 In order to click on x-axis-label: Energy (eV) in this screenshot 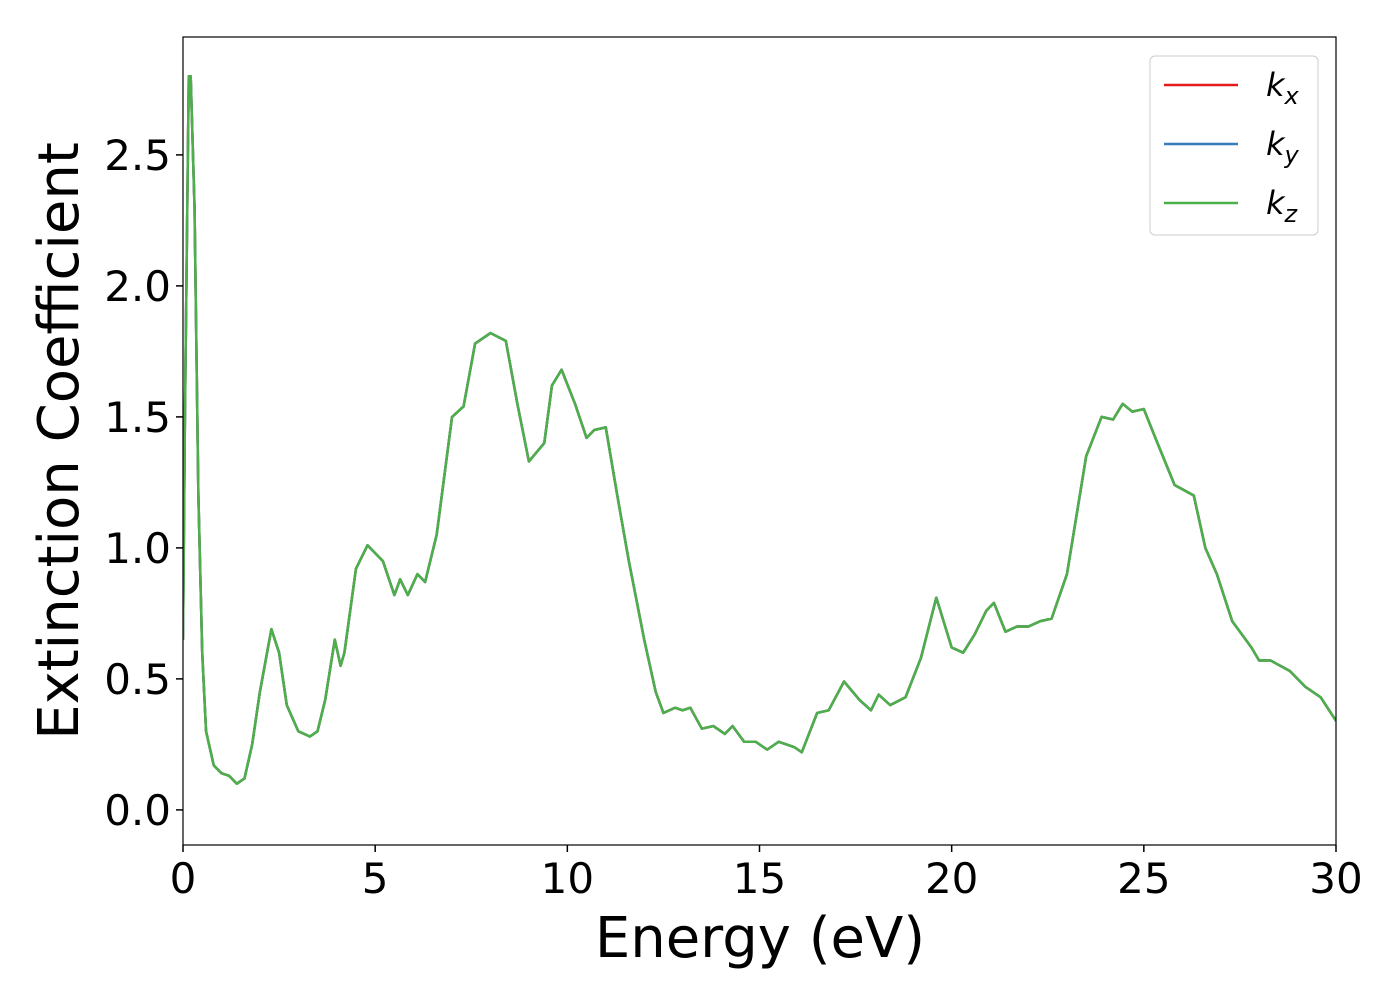, I will do `click(760, 938)`.